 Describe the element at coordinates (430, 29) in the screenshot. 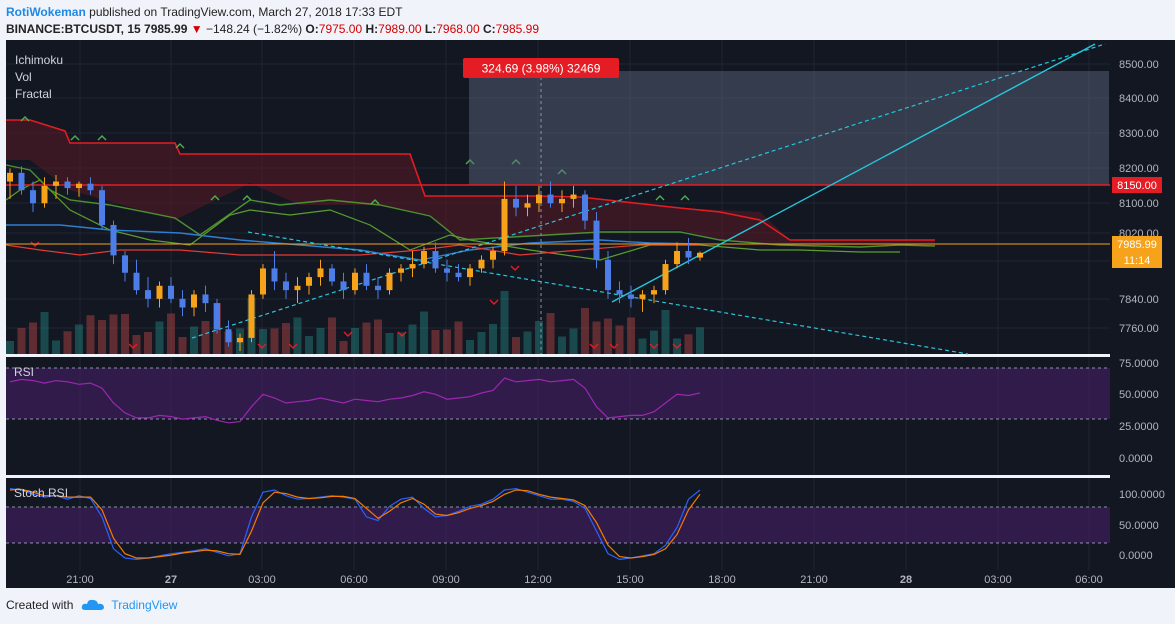

I see `low-label: L:` at that location.